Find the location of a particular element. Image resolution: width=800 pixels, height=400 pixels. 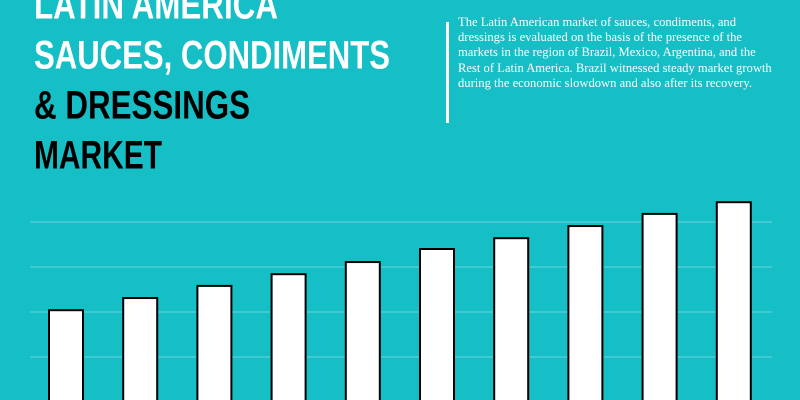

title-line: & DRESSINGS is located at coordinates (142, 106).